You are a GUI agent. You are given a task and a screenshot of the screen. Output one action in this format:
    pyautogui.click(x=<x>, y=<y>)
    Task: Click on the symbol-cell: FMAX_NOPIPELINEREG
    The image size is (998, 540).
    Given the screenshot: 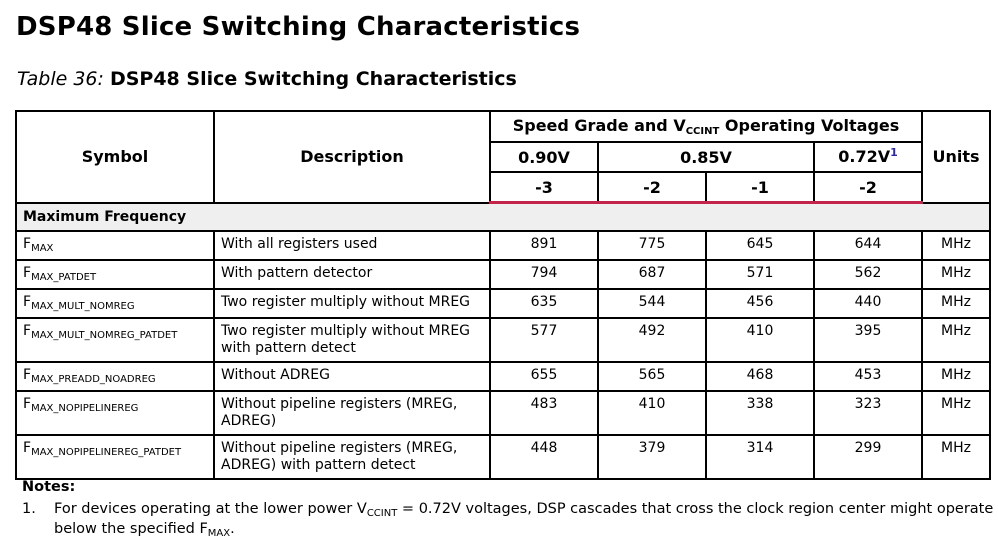 What is the action you would take?
    pyautogui.click(x=115, y=413)
    